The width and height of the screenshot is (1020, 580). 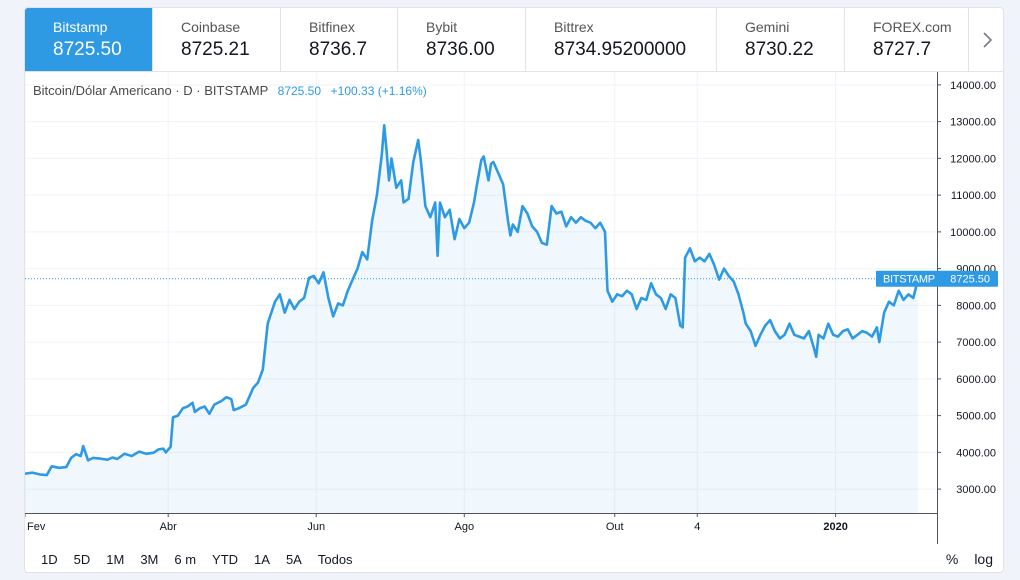 I want to click on tab-bittrex: Bittrex 8734.95200000, so click(x=621, y=39).